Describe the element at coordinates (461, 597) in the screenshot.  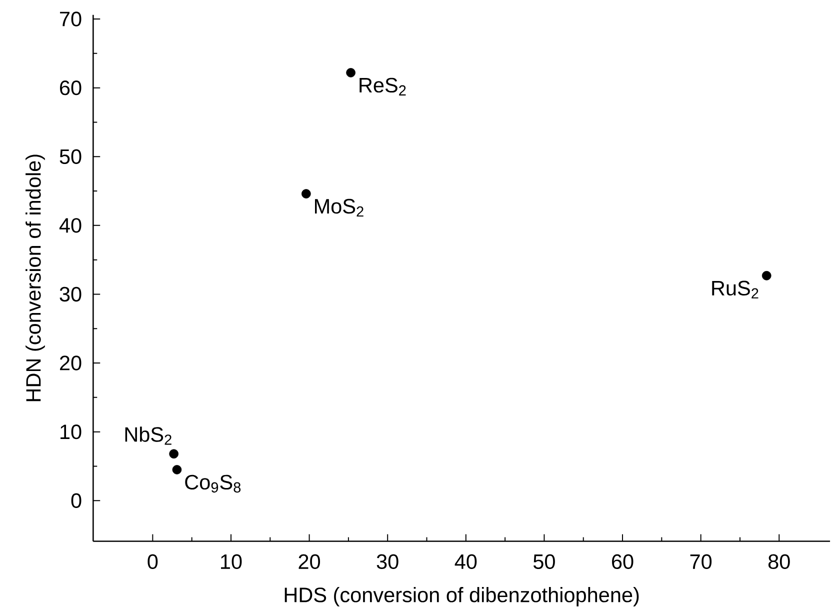
I see `x-axis-title: HDS (conversion of dibenzothiophene)` at that location.